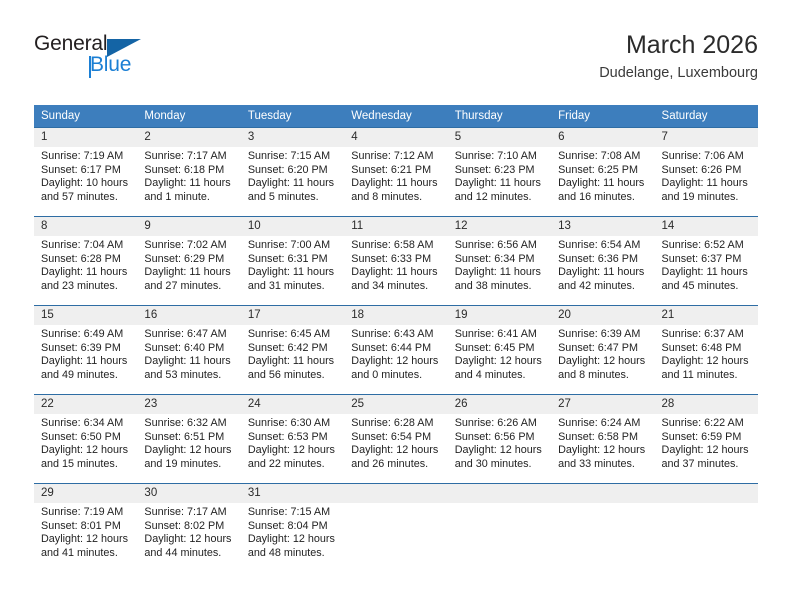  What do you see at coordinates (184, 525) in the screenshot?
I see `sunset-time: Sunset: 8:02 PM` at bounding box center [184, 525].